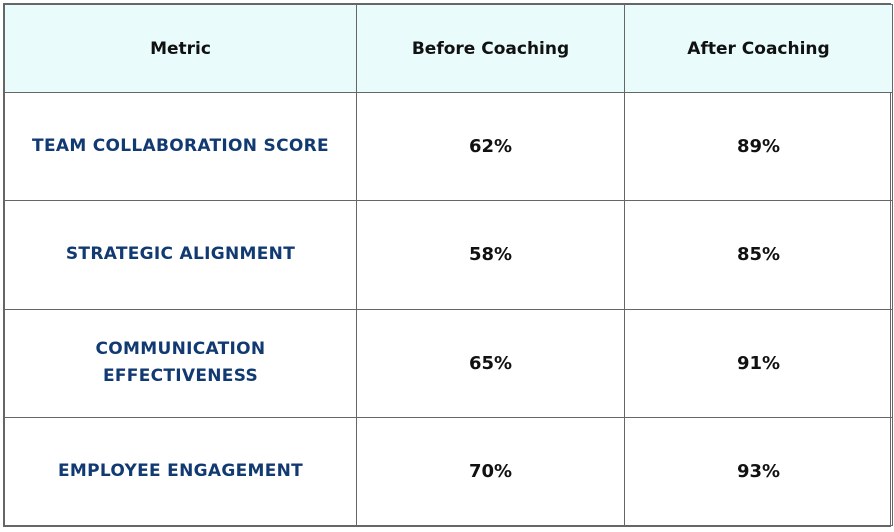 The height and width of the screenshot is (532, 894). What do you see at coordinates (490, 48) in the screenshot?
I see `before-coaching-column-header: Before Coaching` at bounding box center [490, 48].